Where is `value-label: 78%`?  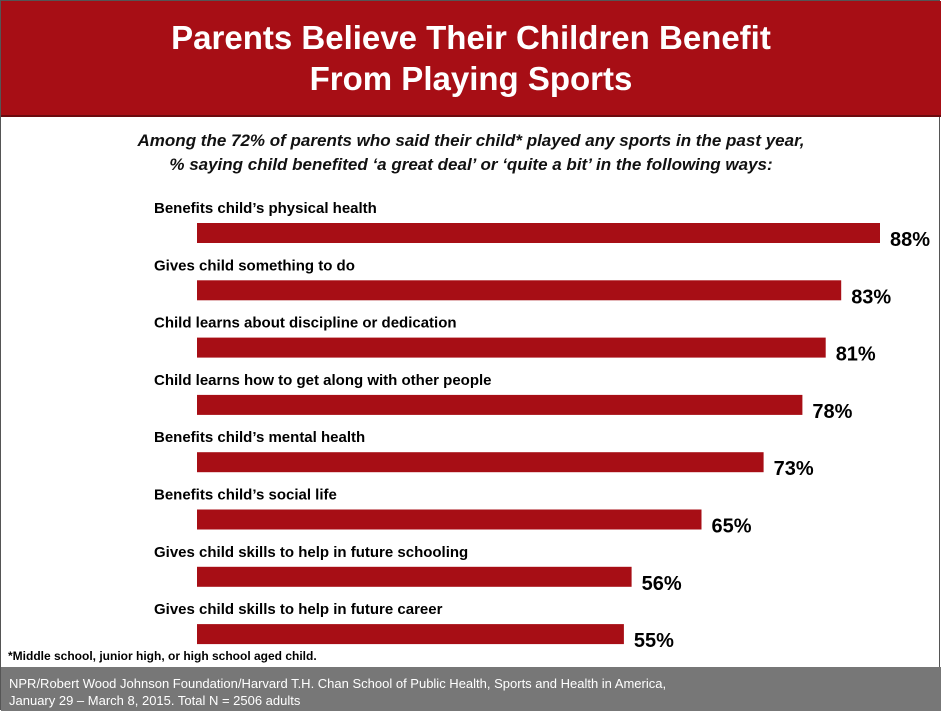 value-label: 78% is located at coordinates (832, 412).